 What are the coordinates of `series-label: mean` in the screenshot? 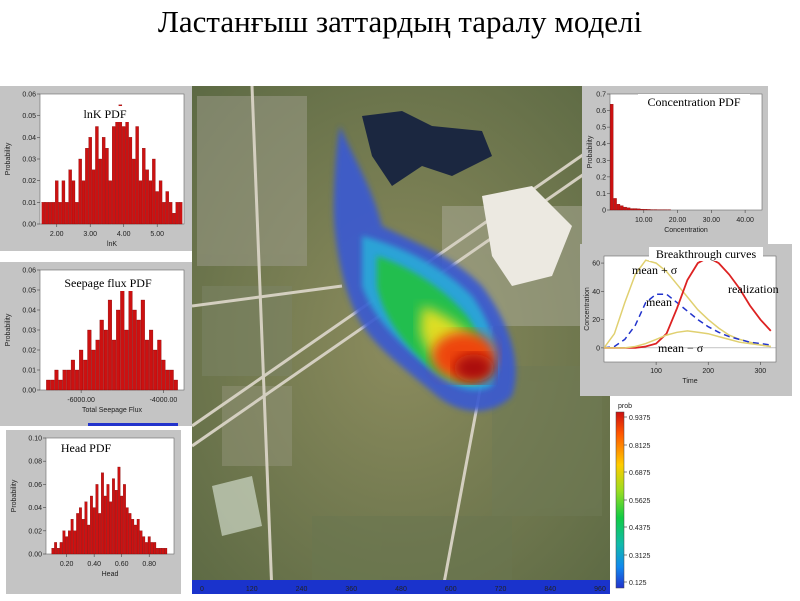 It's located at (659, 302).